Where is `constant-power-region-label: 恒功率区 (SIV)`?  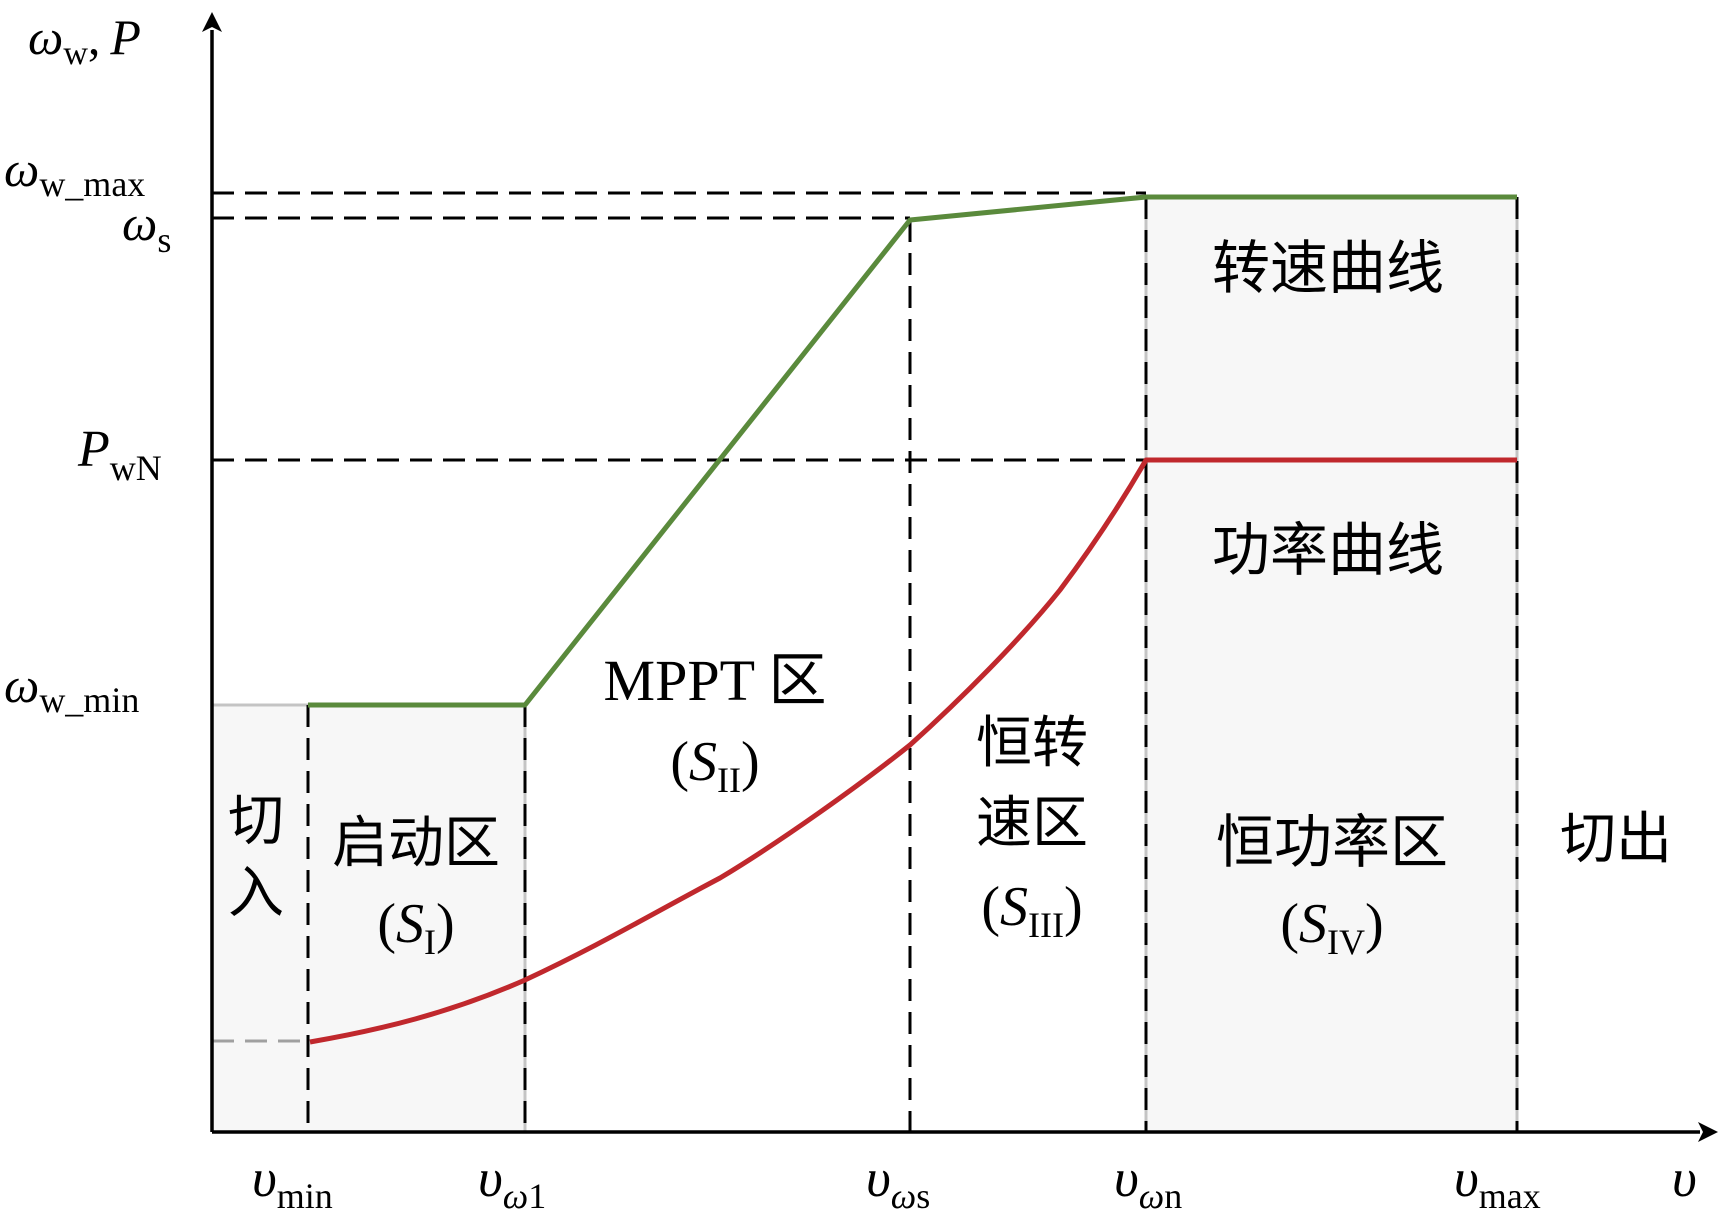
constant-power-region-label: 恒功率区 (SIV) is located at coordinates (1332, 885).